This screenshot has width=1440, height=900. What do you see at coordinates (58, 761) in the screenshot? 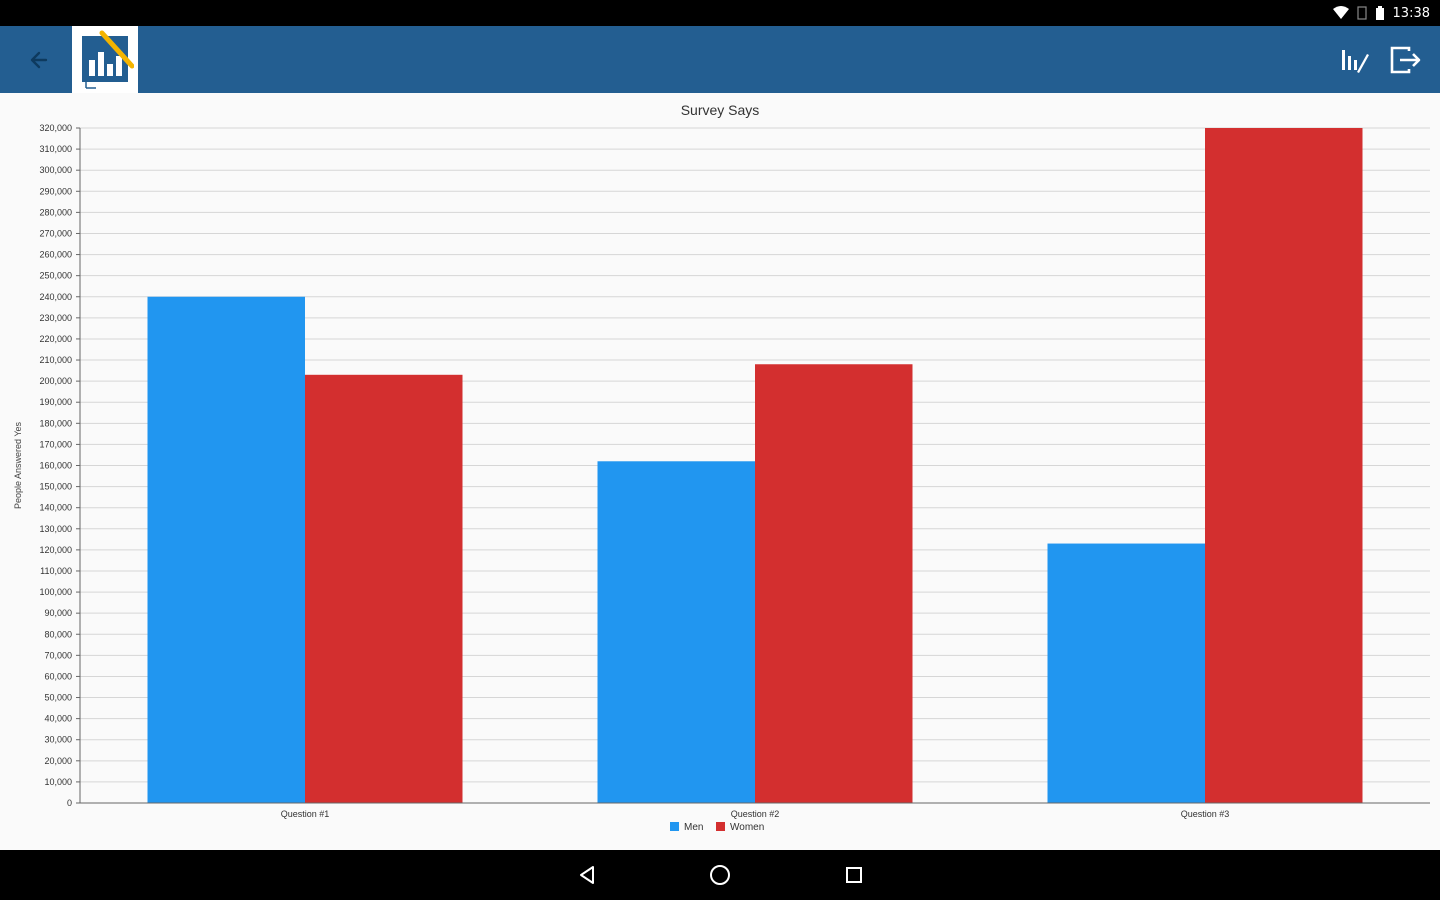
I see `y-tick-label: 20,000` at bounding box center [58, 761].